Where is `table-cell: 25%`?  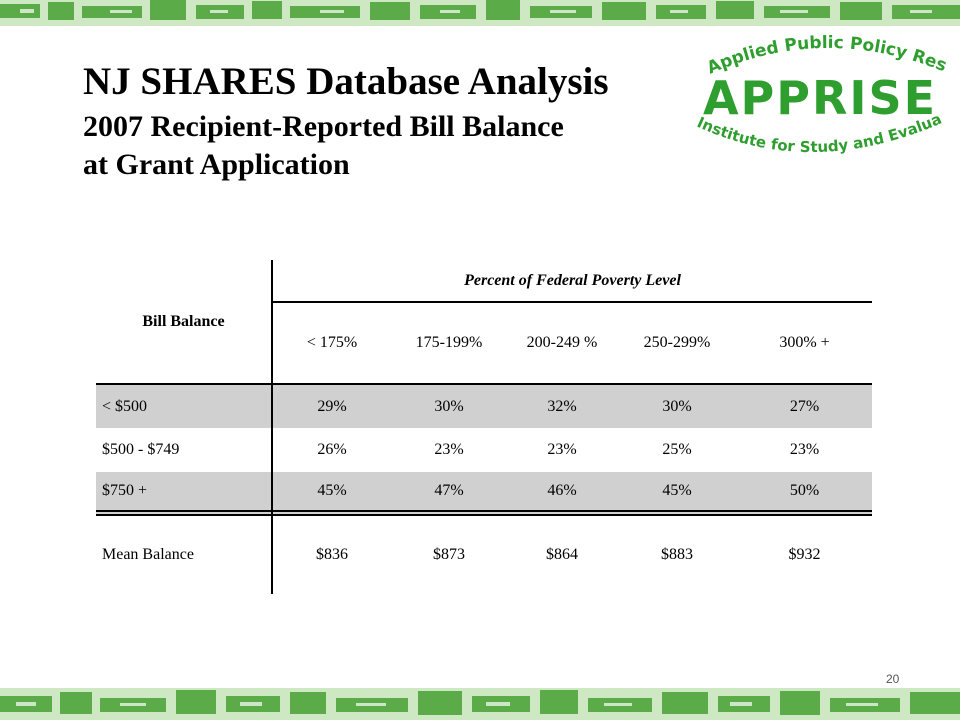
table-cell: 25% is located at coordinates (677, 449).